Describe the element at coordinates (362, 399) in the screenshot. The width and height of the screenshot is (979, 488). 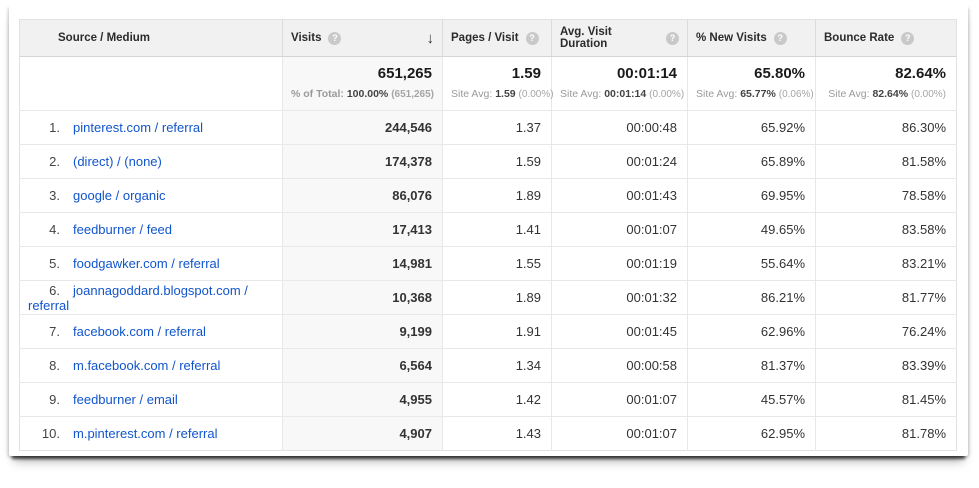
I see `visits-cell: 4,955` at that location.